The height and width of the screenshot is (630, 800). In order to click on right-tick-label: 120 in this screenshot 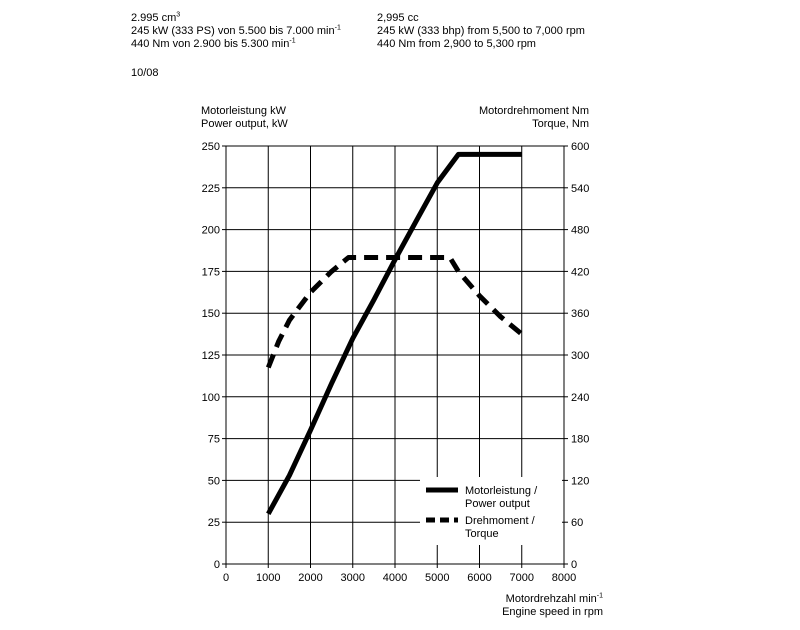, I will do `click(580, 481)`.